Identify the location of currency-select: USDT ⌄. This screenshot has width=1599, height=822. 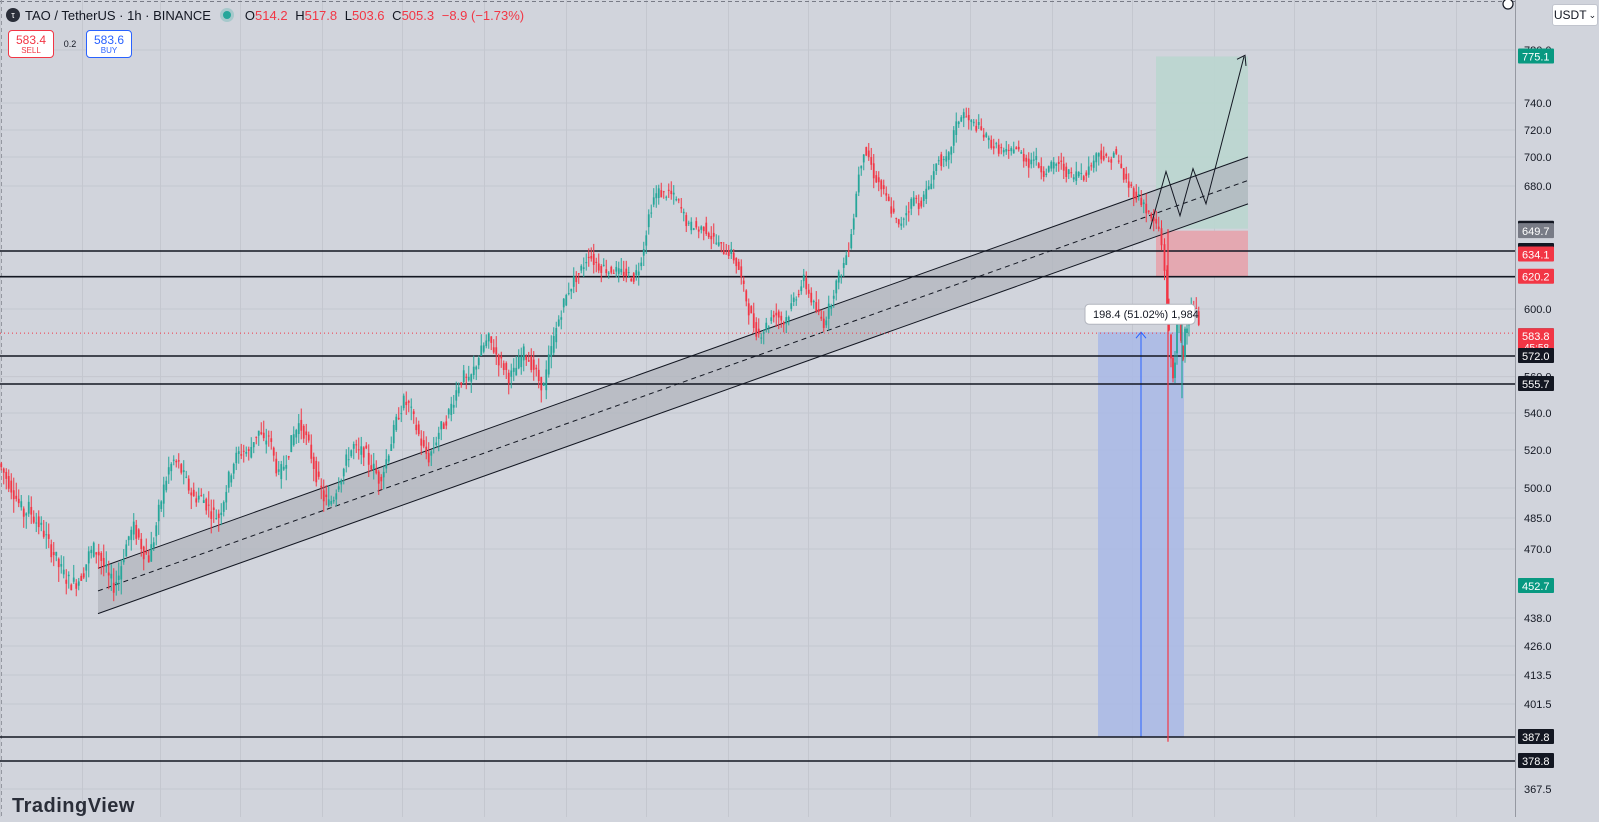
(1575, 15).